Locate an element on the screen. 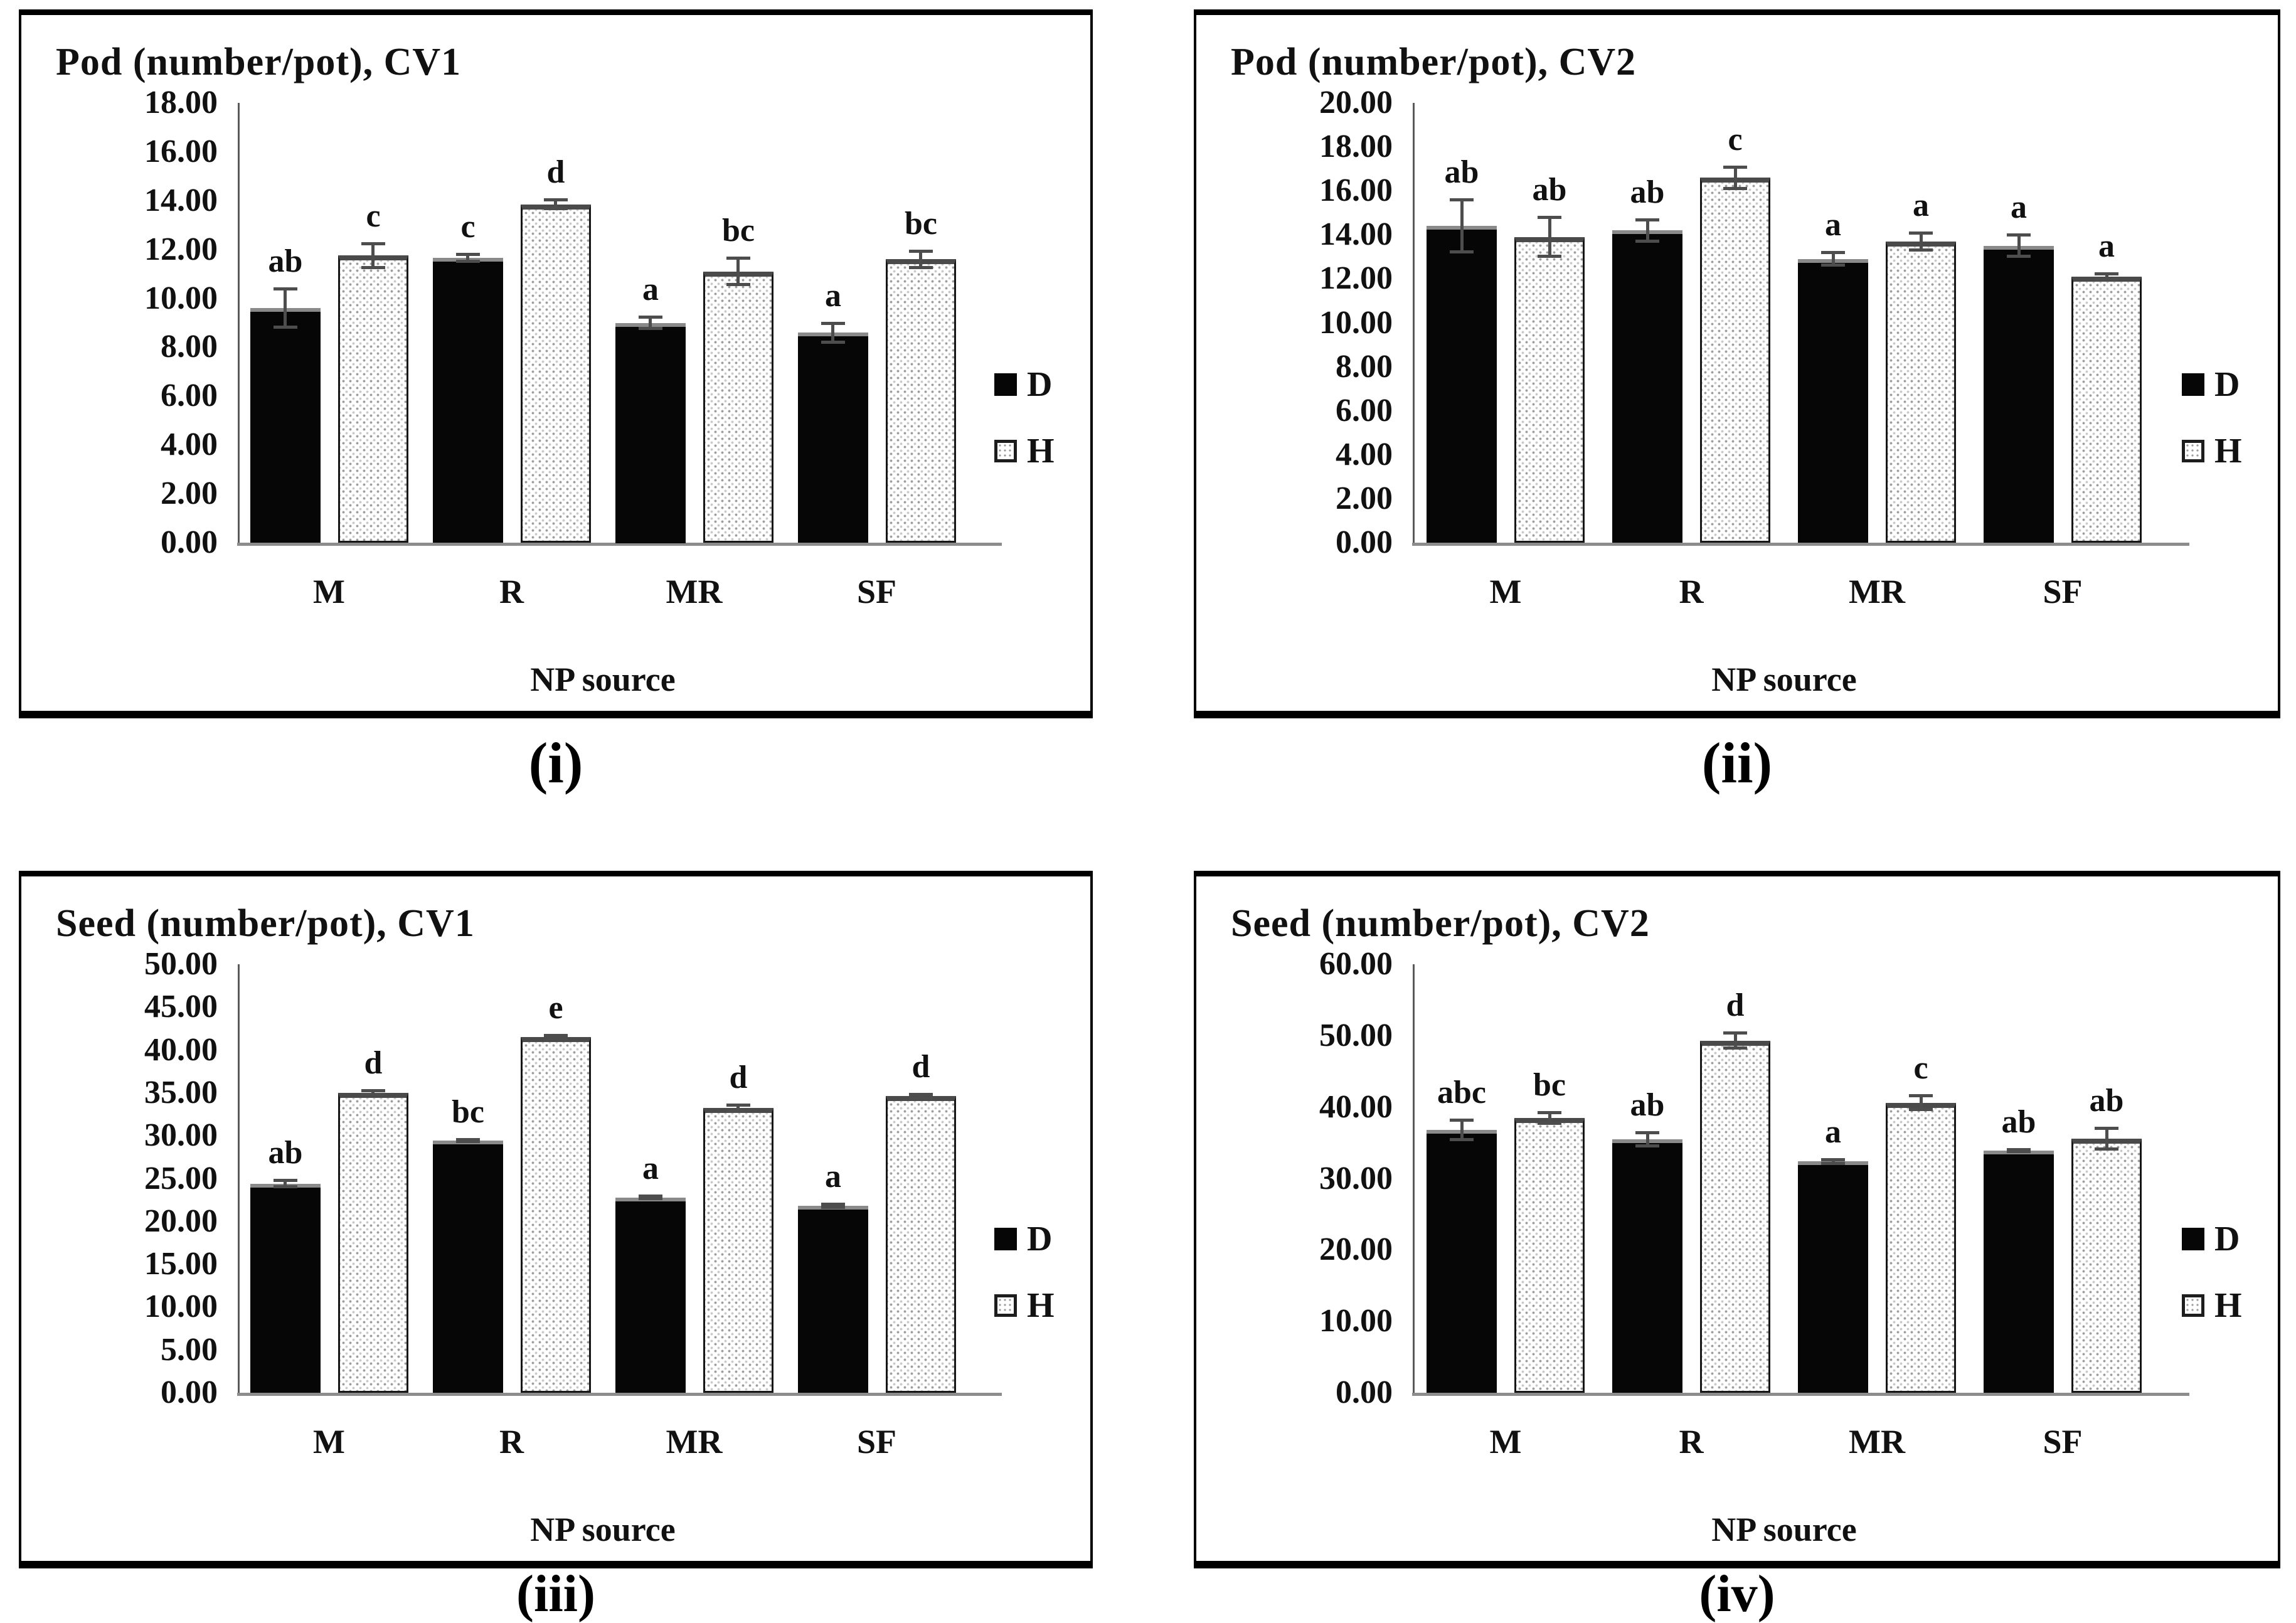  bar-D-MR is located at coordinates (1833, 401).